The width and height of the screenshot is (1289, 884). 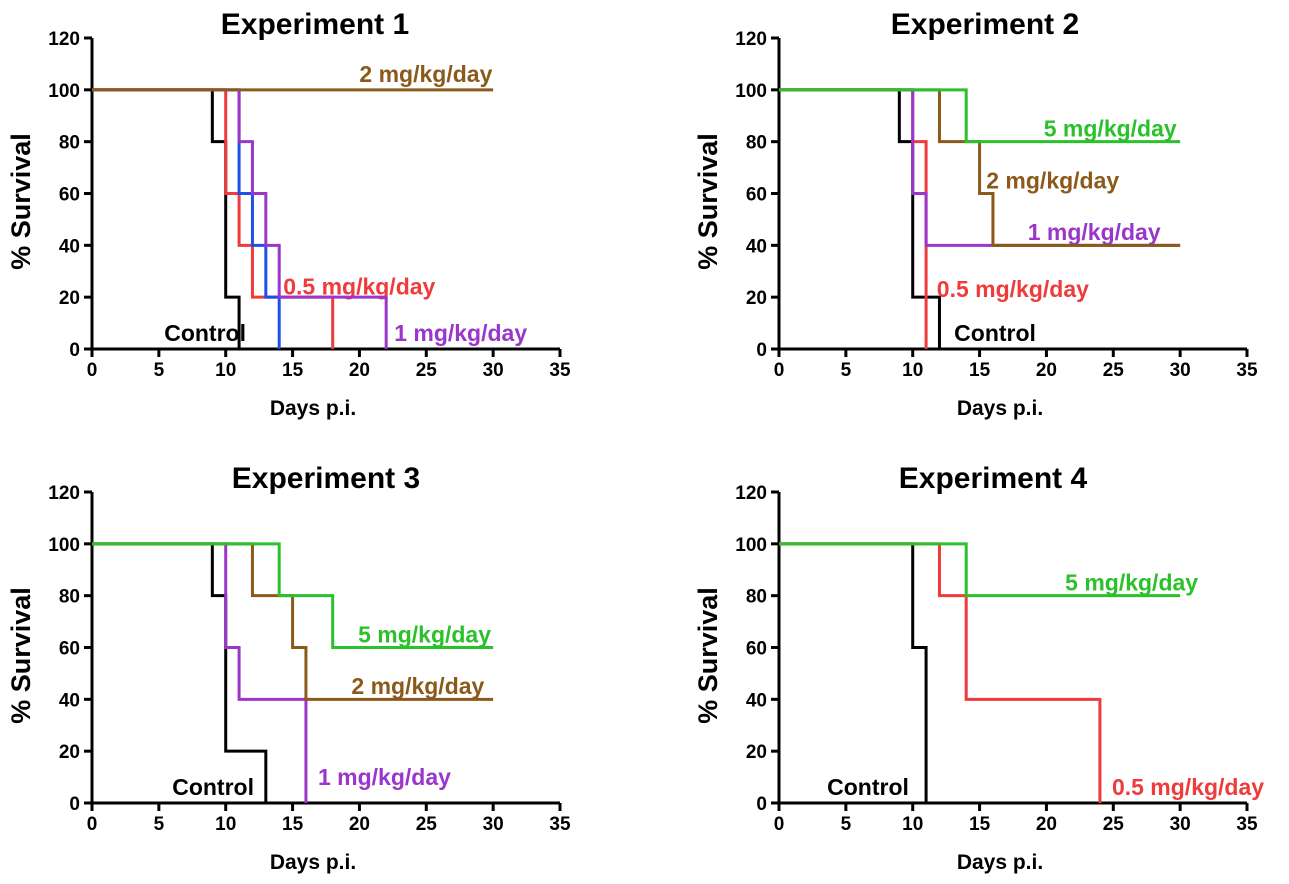 What do you see at coordinates (985, 24) in the screenshot?
I see `chart-title: Experiment 2` at bounding box center [985, 24].